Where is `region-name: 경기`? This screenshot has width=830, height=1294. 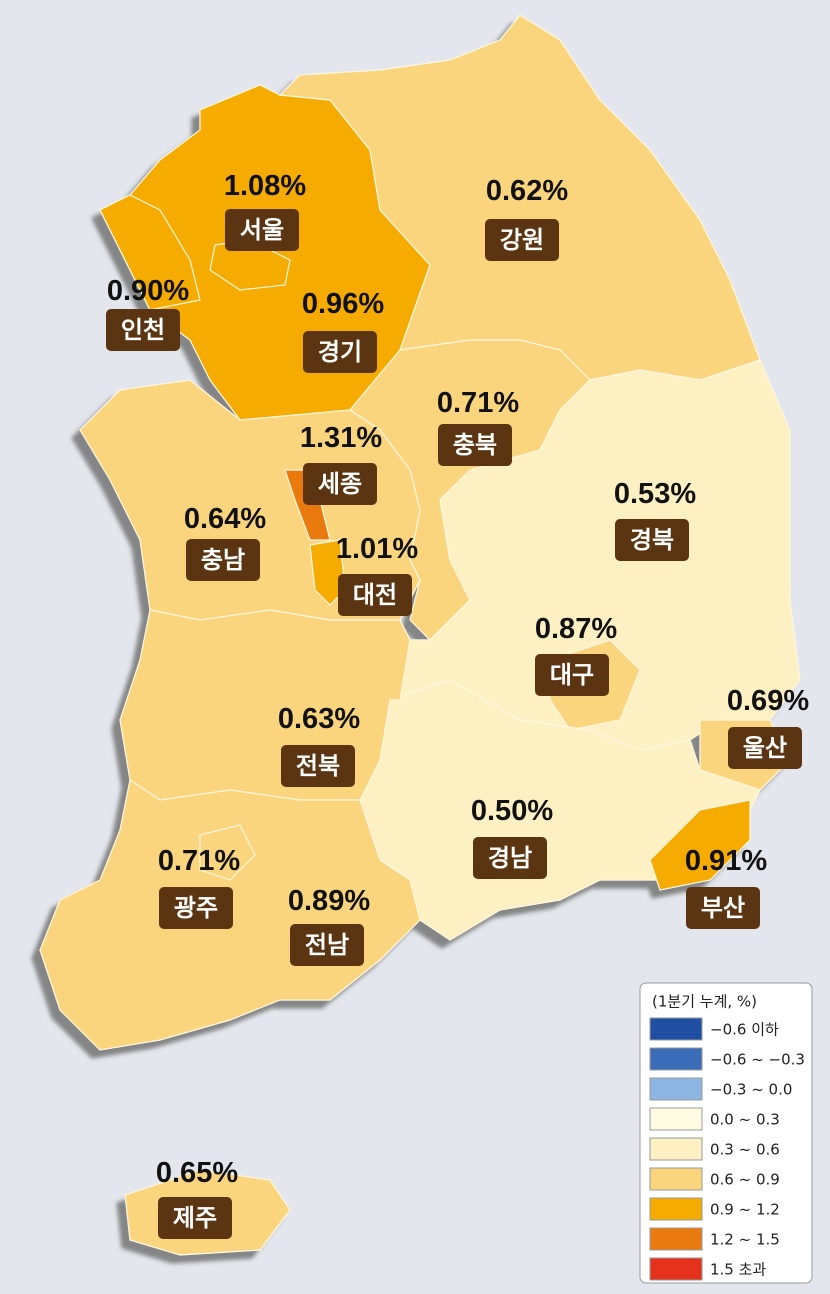
region-name: 경기 is located at coordinates (340, 352).